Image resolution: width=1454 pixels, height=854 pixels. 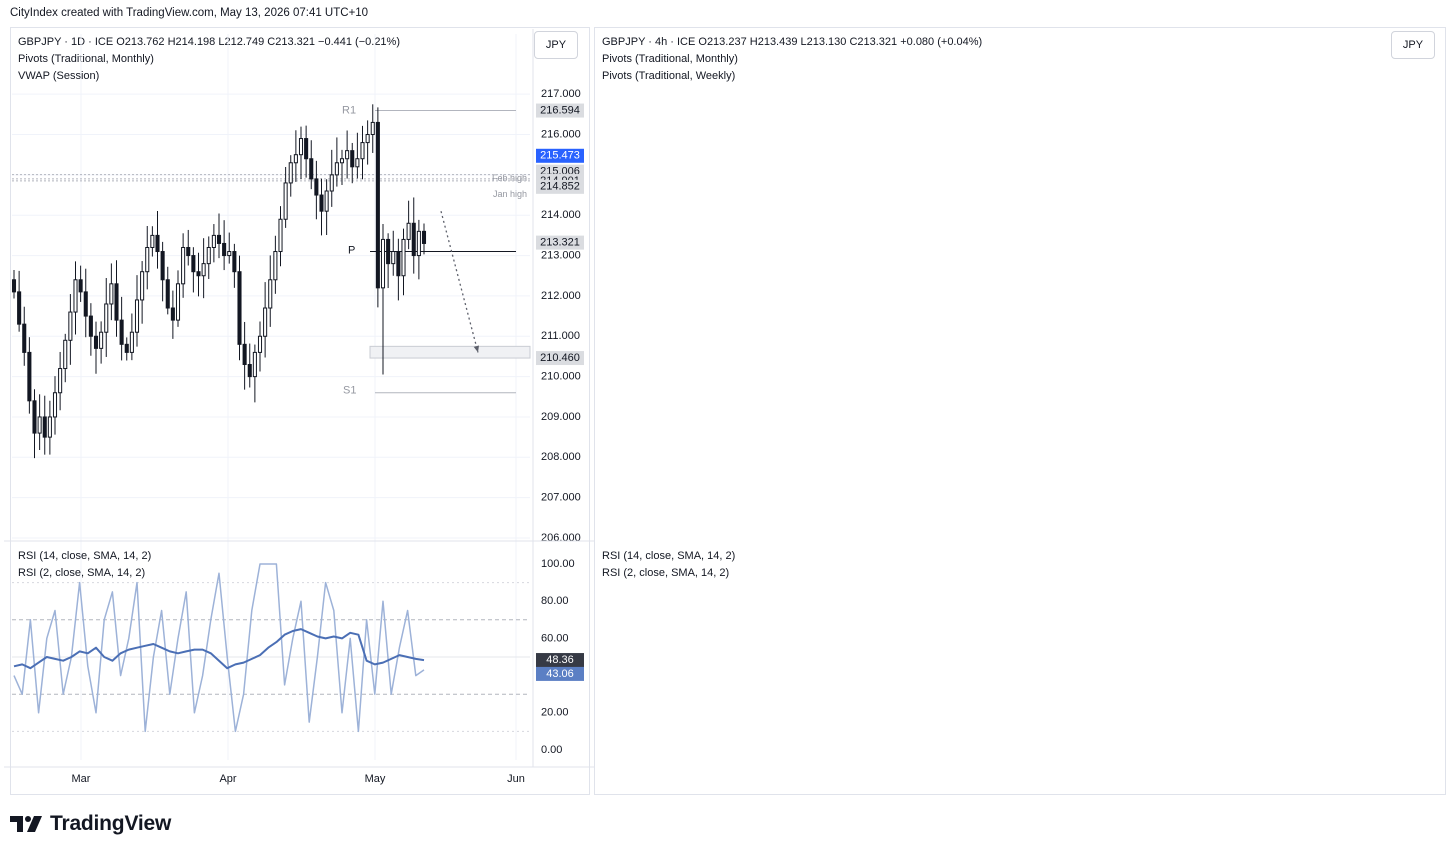 I want to click on right-rsi2-label: RSI (2, close, SMA, 14, 2), so click(x=666, y=573).